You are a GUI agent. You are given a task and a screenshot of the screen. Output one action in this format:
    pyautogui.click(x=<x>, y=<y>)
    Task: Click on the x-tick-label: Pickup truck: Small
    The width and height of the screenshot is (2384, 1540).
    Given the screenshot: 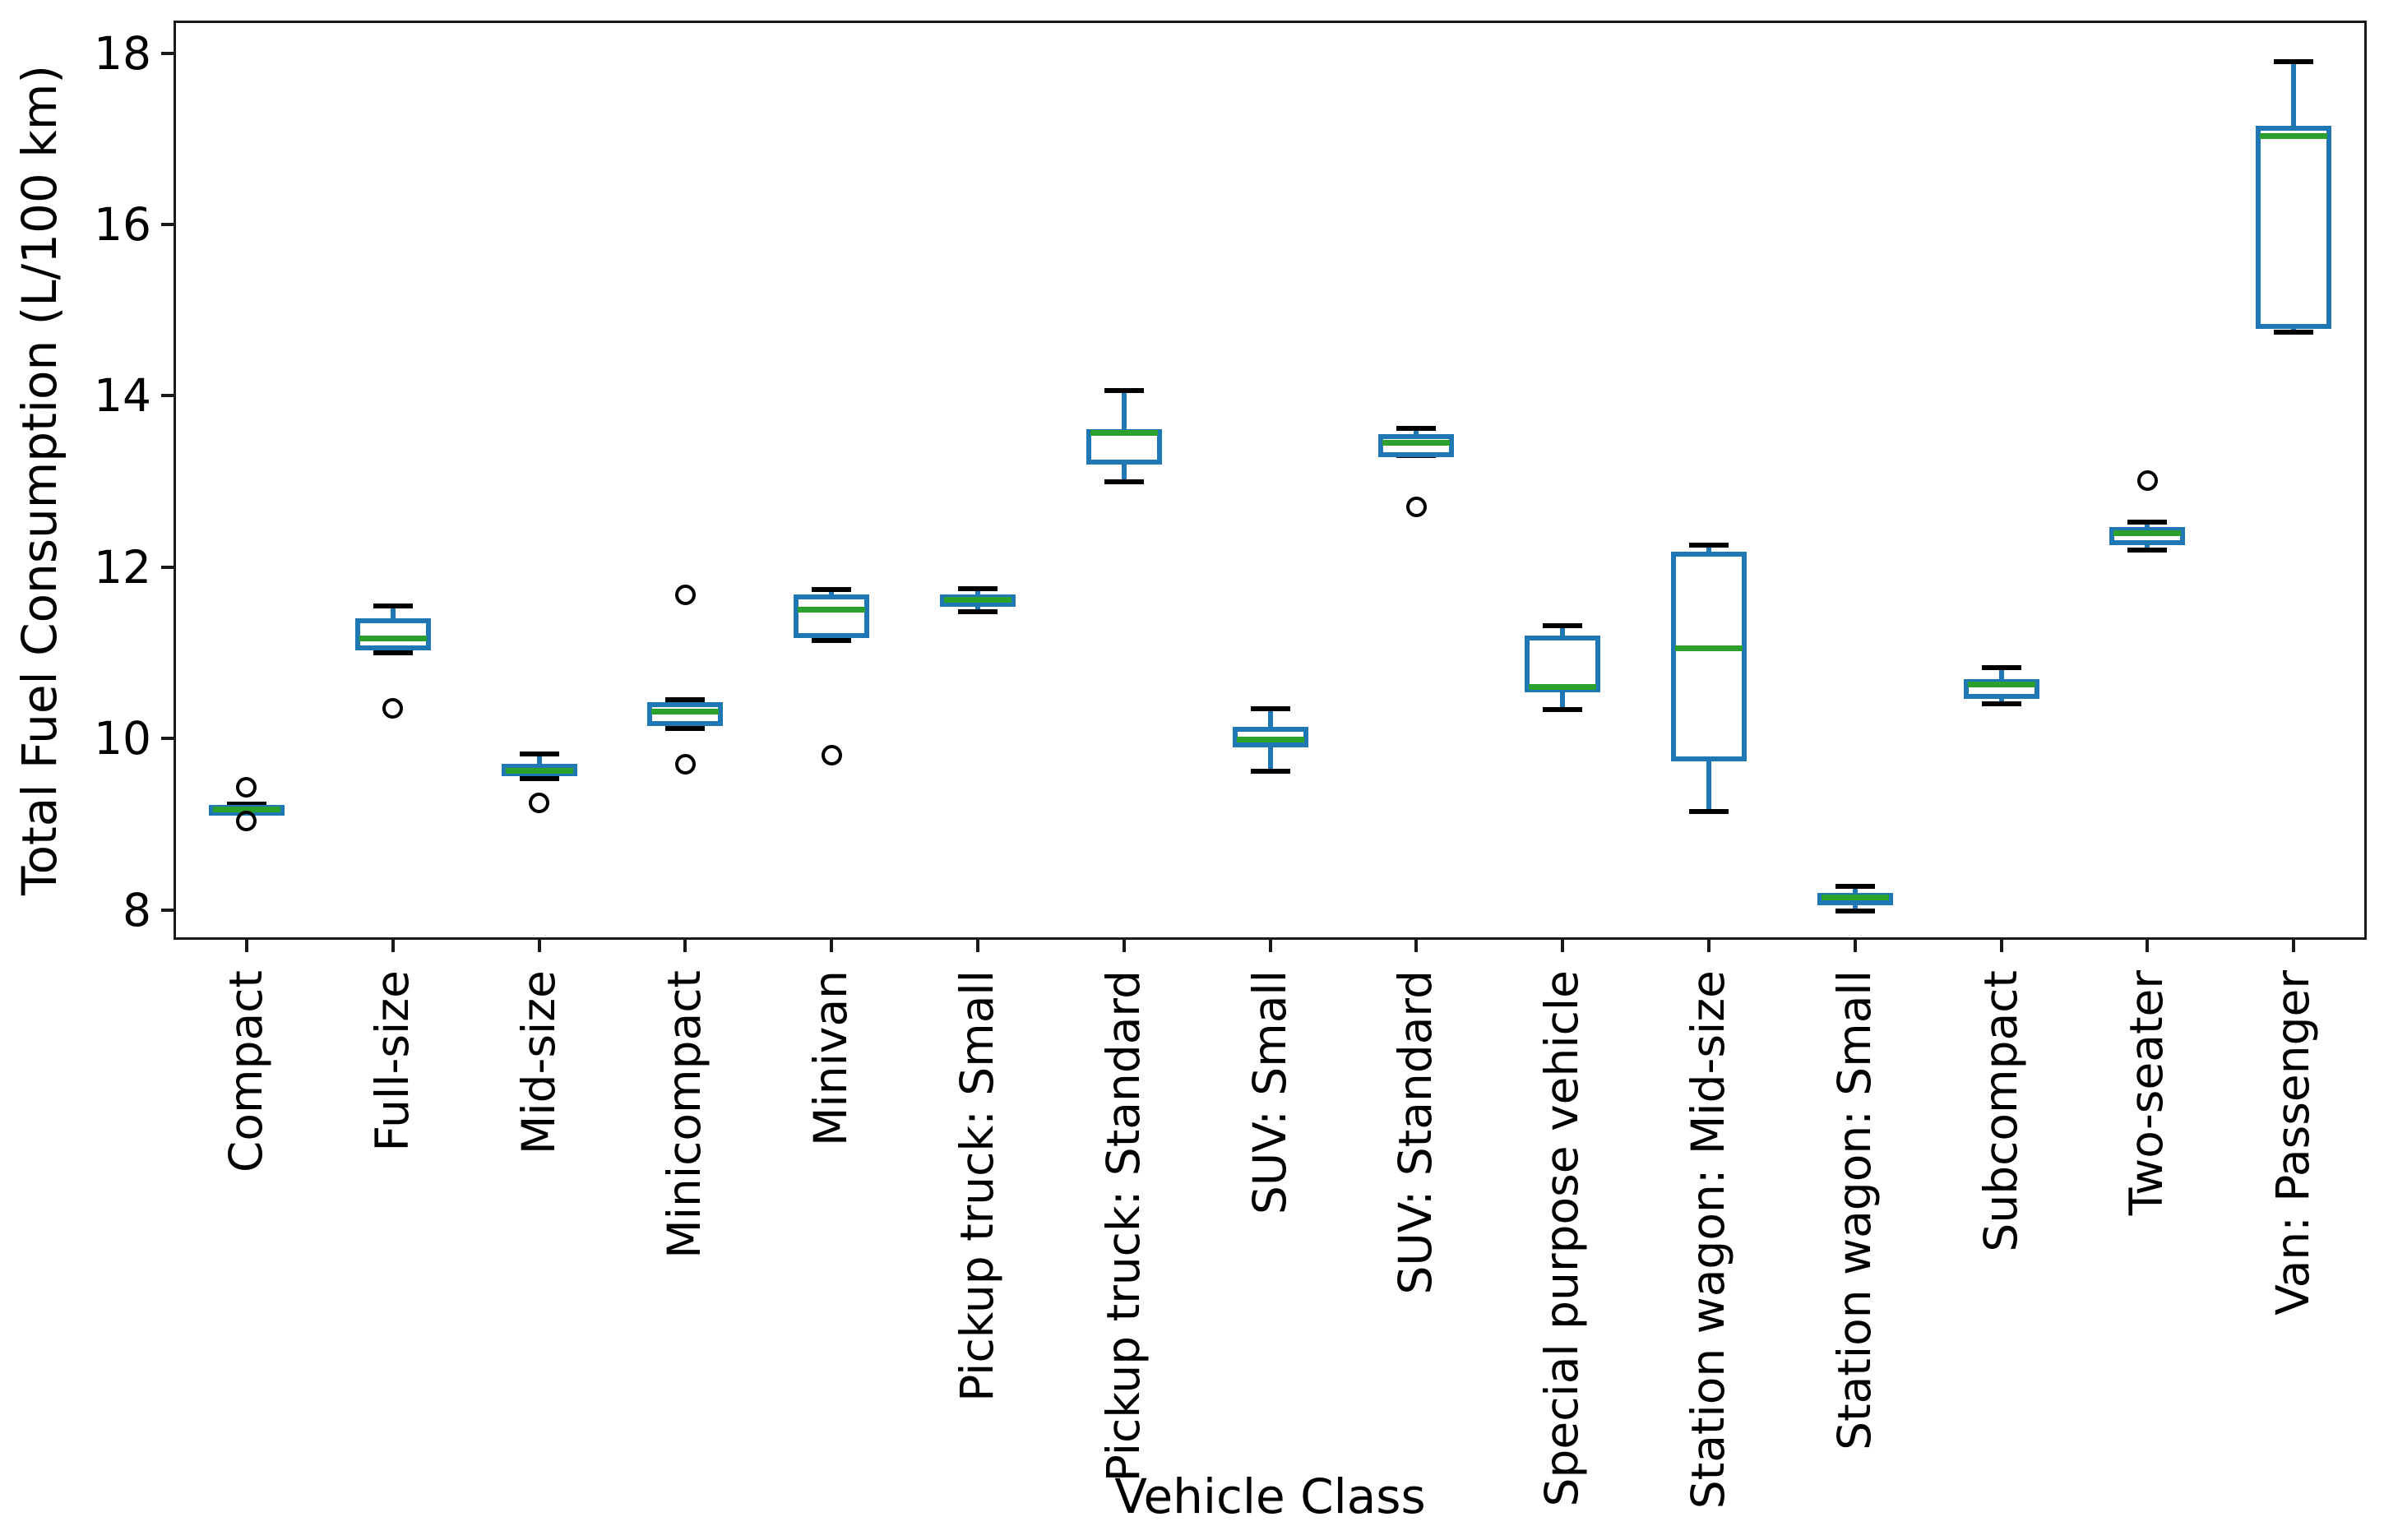 What is the action you would take?
    pyautogui.click(x=977, y=1186)
    